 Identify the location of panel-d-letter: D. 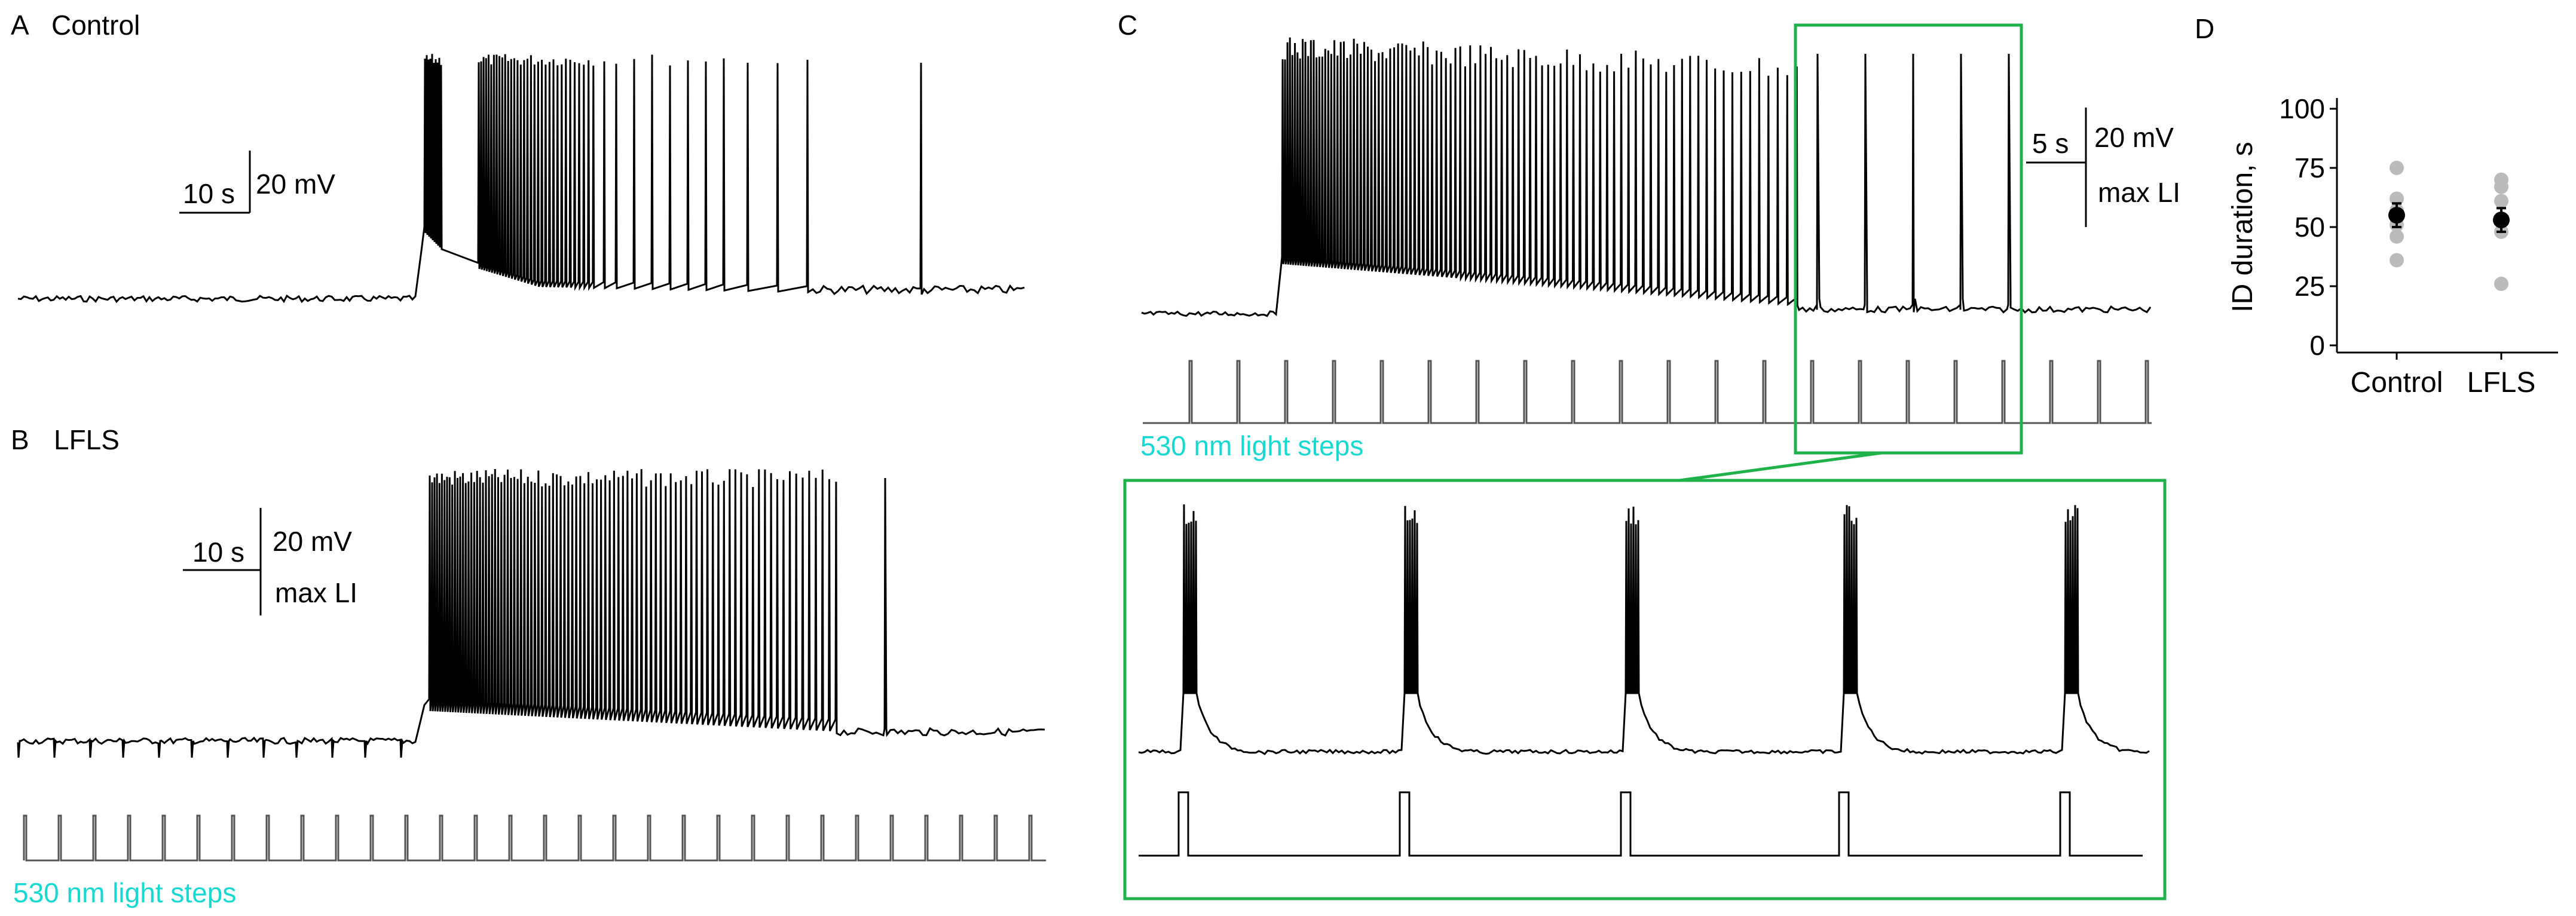
(2204, 28).